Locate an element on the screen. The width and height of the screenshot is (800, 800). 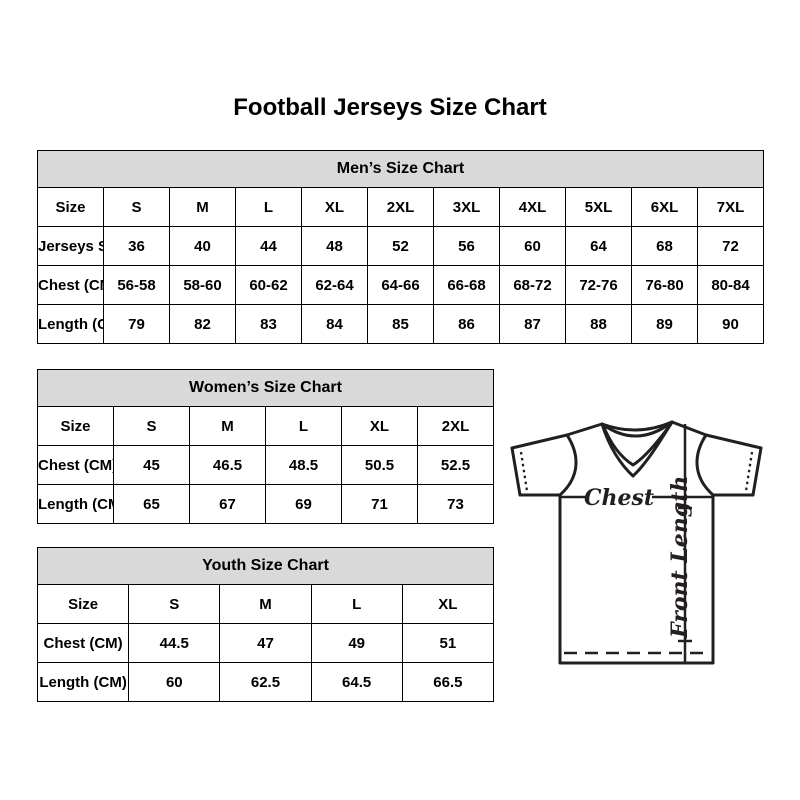
value-cell: 45 is located at coordinates (151, 465).